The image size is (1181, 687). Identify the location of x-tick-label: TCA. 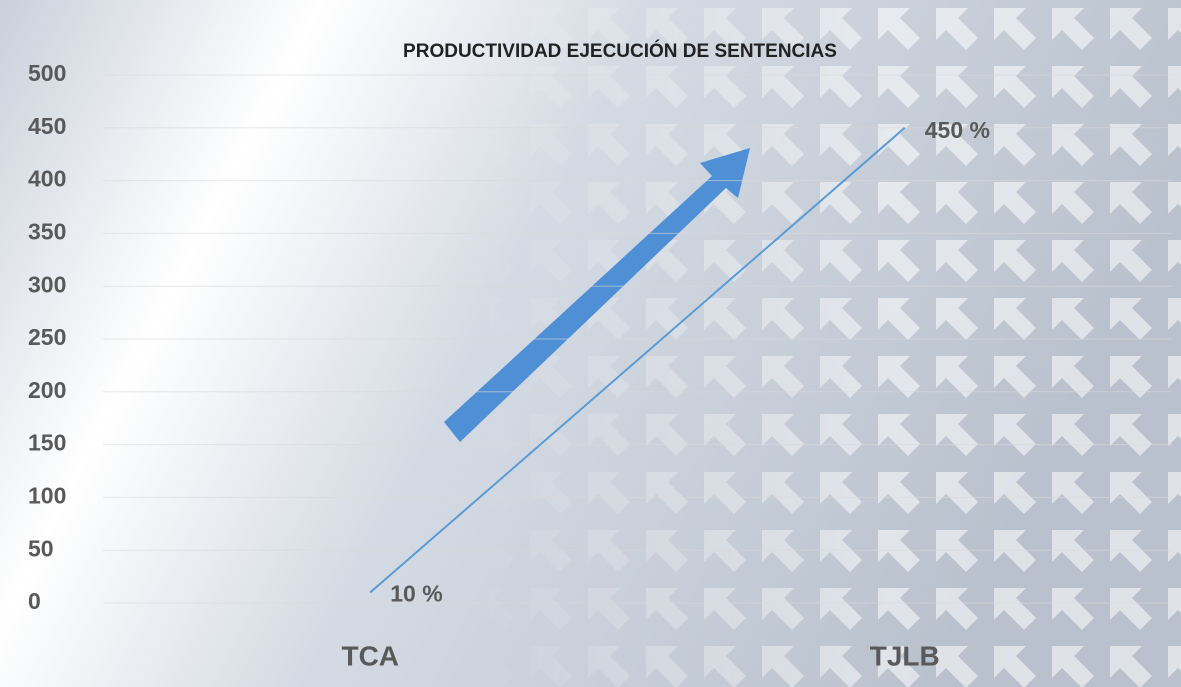
(370, 655).